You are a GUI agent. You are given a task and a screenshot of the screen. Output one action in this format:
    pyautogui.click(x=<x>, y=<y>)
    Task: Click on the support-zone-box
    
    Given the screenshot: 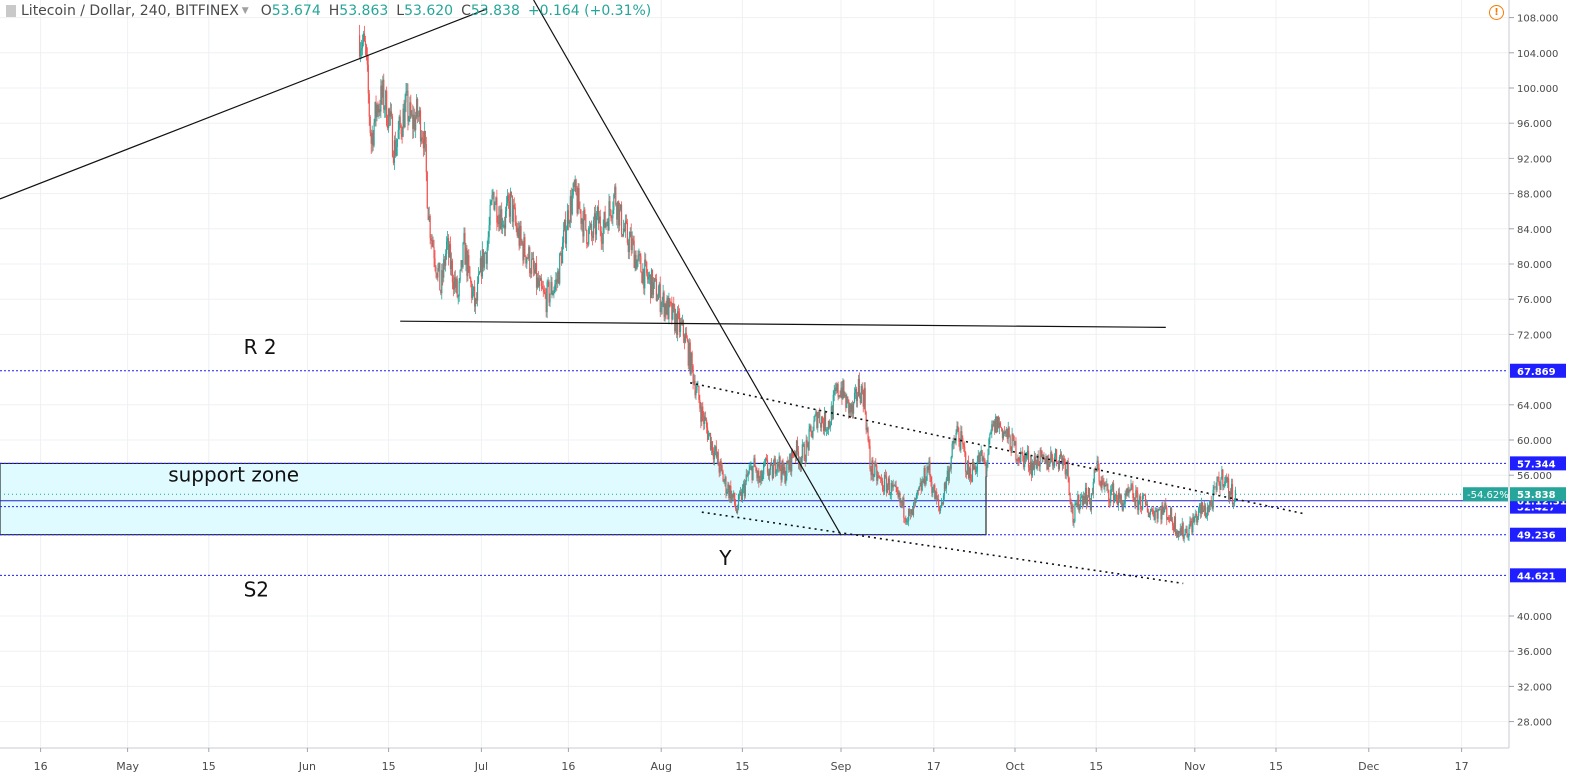 What is the action you would take?
    pyautogui.click(x=493, y=499)
    